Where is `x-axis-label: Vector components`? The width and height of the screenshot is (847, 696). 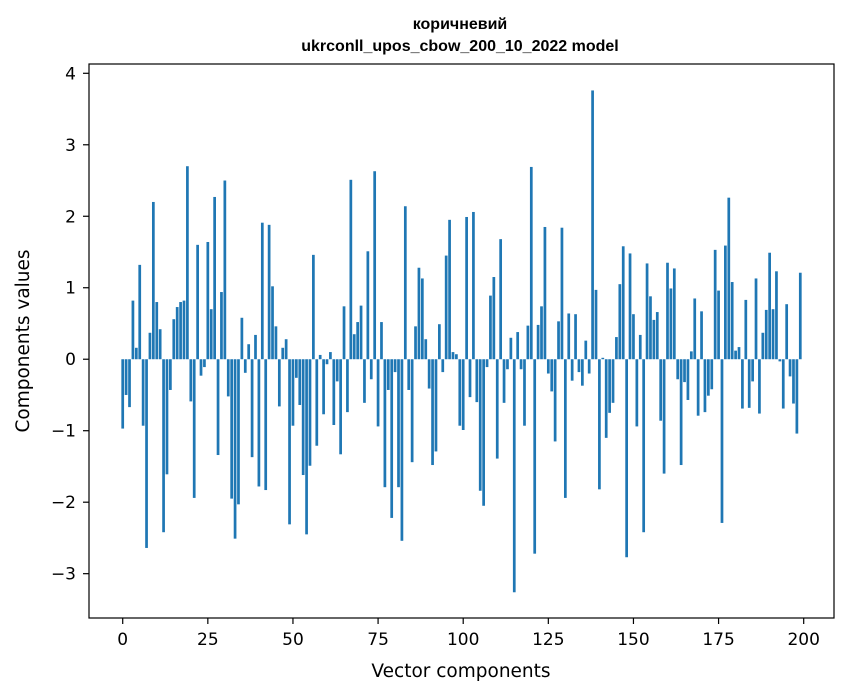
x-axis-label: Vector components is located at coordinates (460, 671).